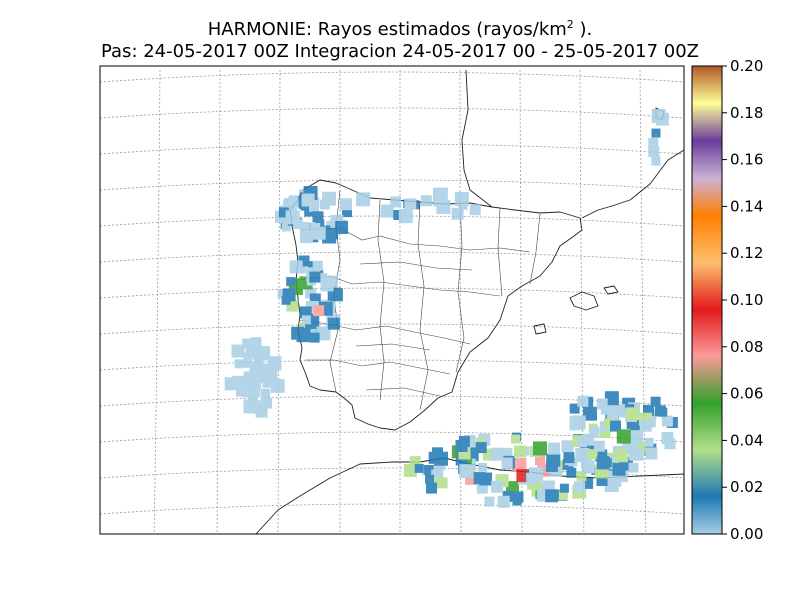  Describe the element at coordinates (746, 487) in the screenshot. I see `colorbar-tick-label: 0.02` at that location.